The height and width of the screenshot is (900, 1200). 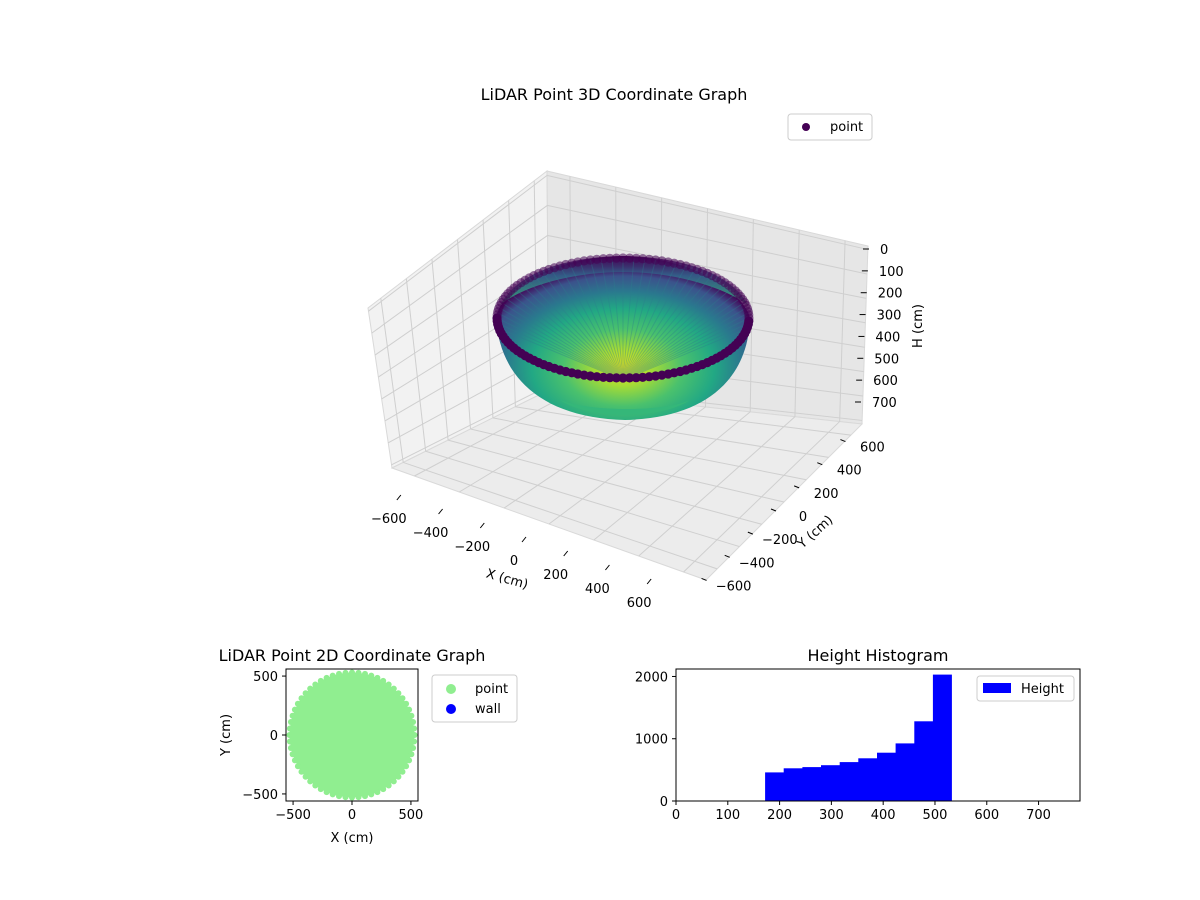 I want to click on chart-2d-title: LiDAR Point 2D Coordinate Graph, so click(x=352, y=655).